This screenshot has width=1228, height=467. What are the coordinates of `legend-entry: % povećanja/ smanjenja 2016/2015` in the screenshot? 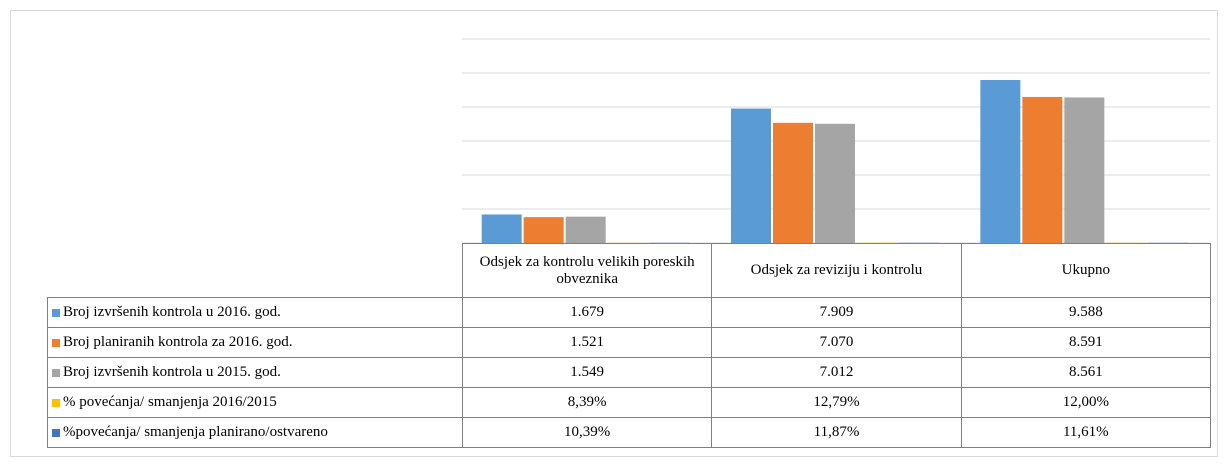 It's located at (255, 402).